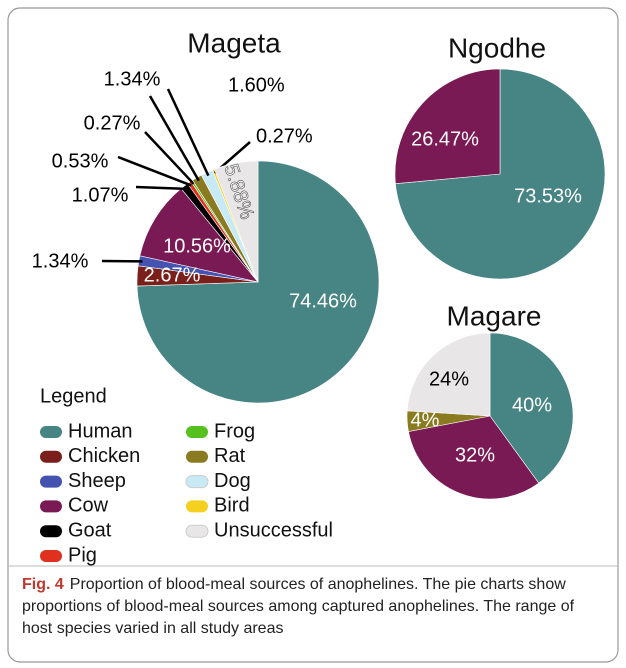  Describe the element at coordinates (256, 85) in the screenshot. I see `value-label: 1.60%` at that location.